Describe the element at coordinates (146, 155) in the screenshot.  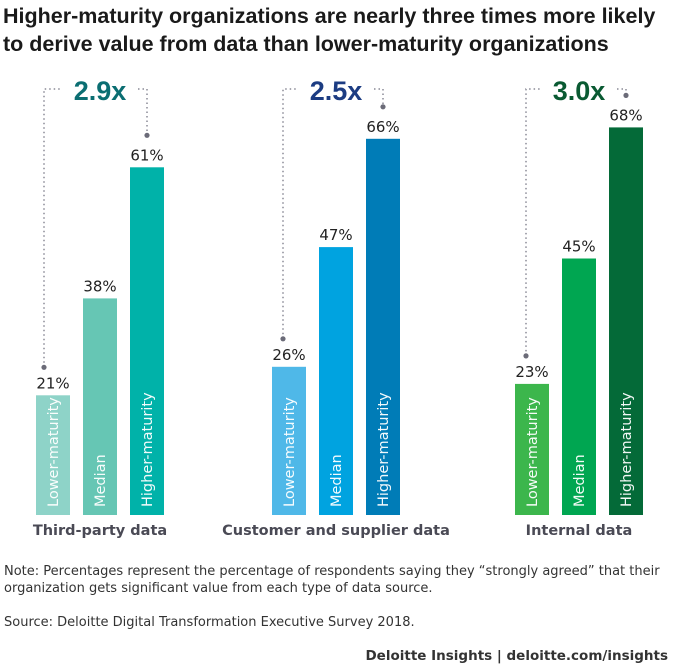
I see `data-label: 61%` at that location.